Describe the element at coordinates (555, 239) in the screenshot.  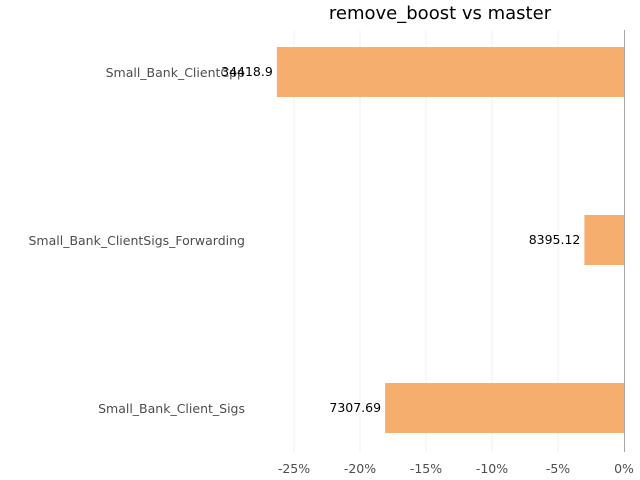
I see `bar-value-label: 8395.12` at that location.